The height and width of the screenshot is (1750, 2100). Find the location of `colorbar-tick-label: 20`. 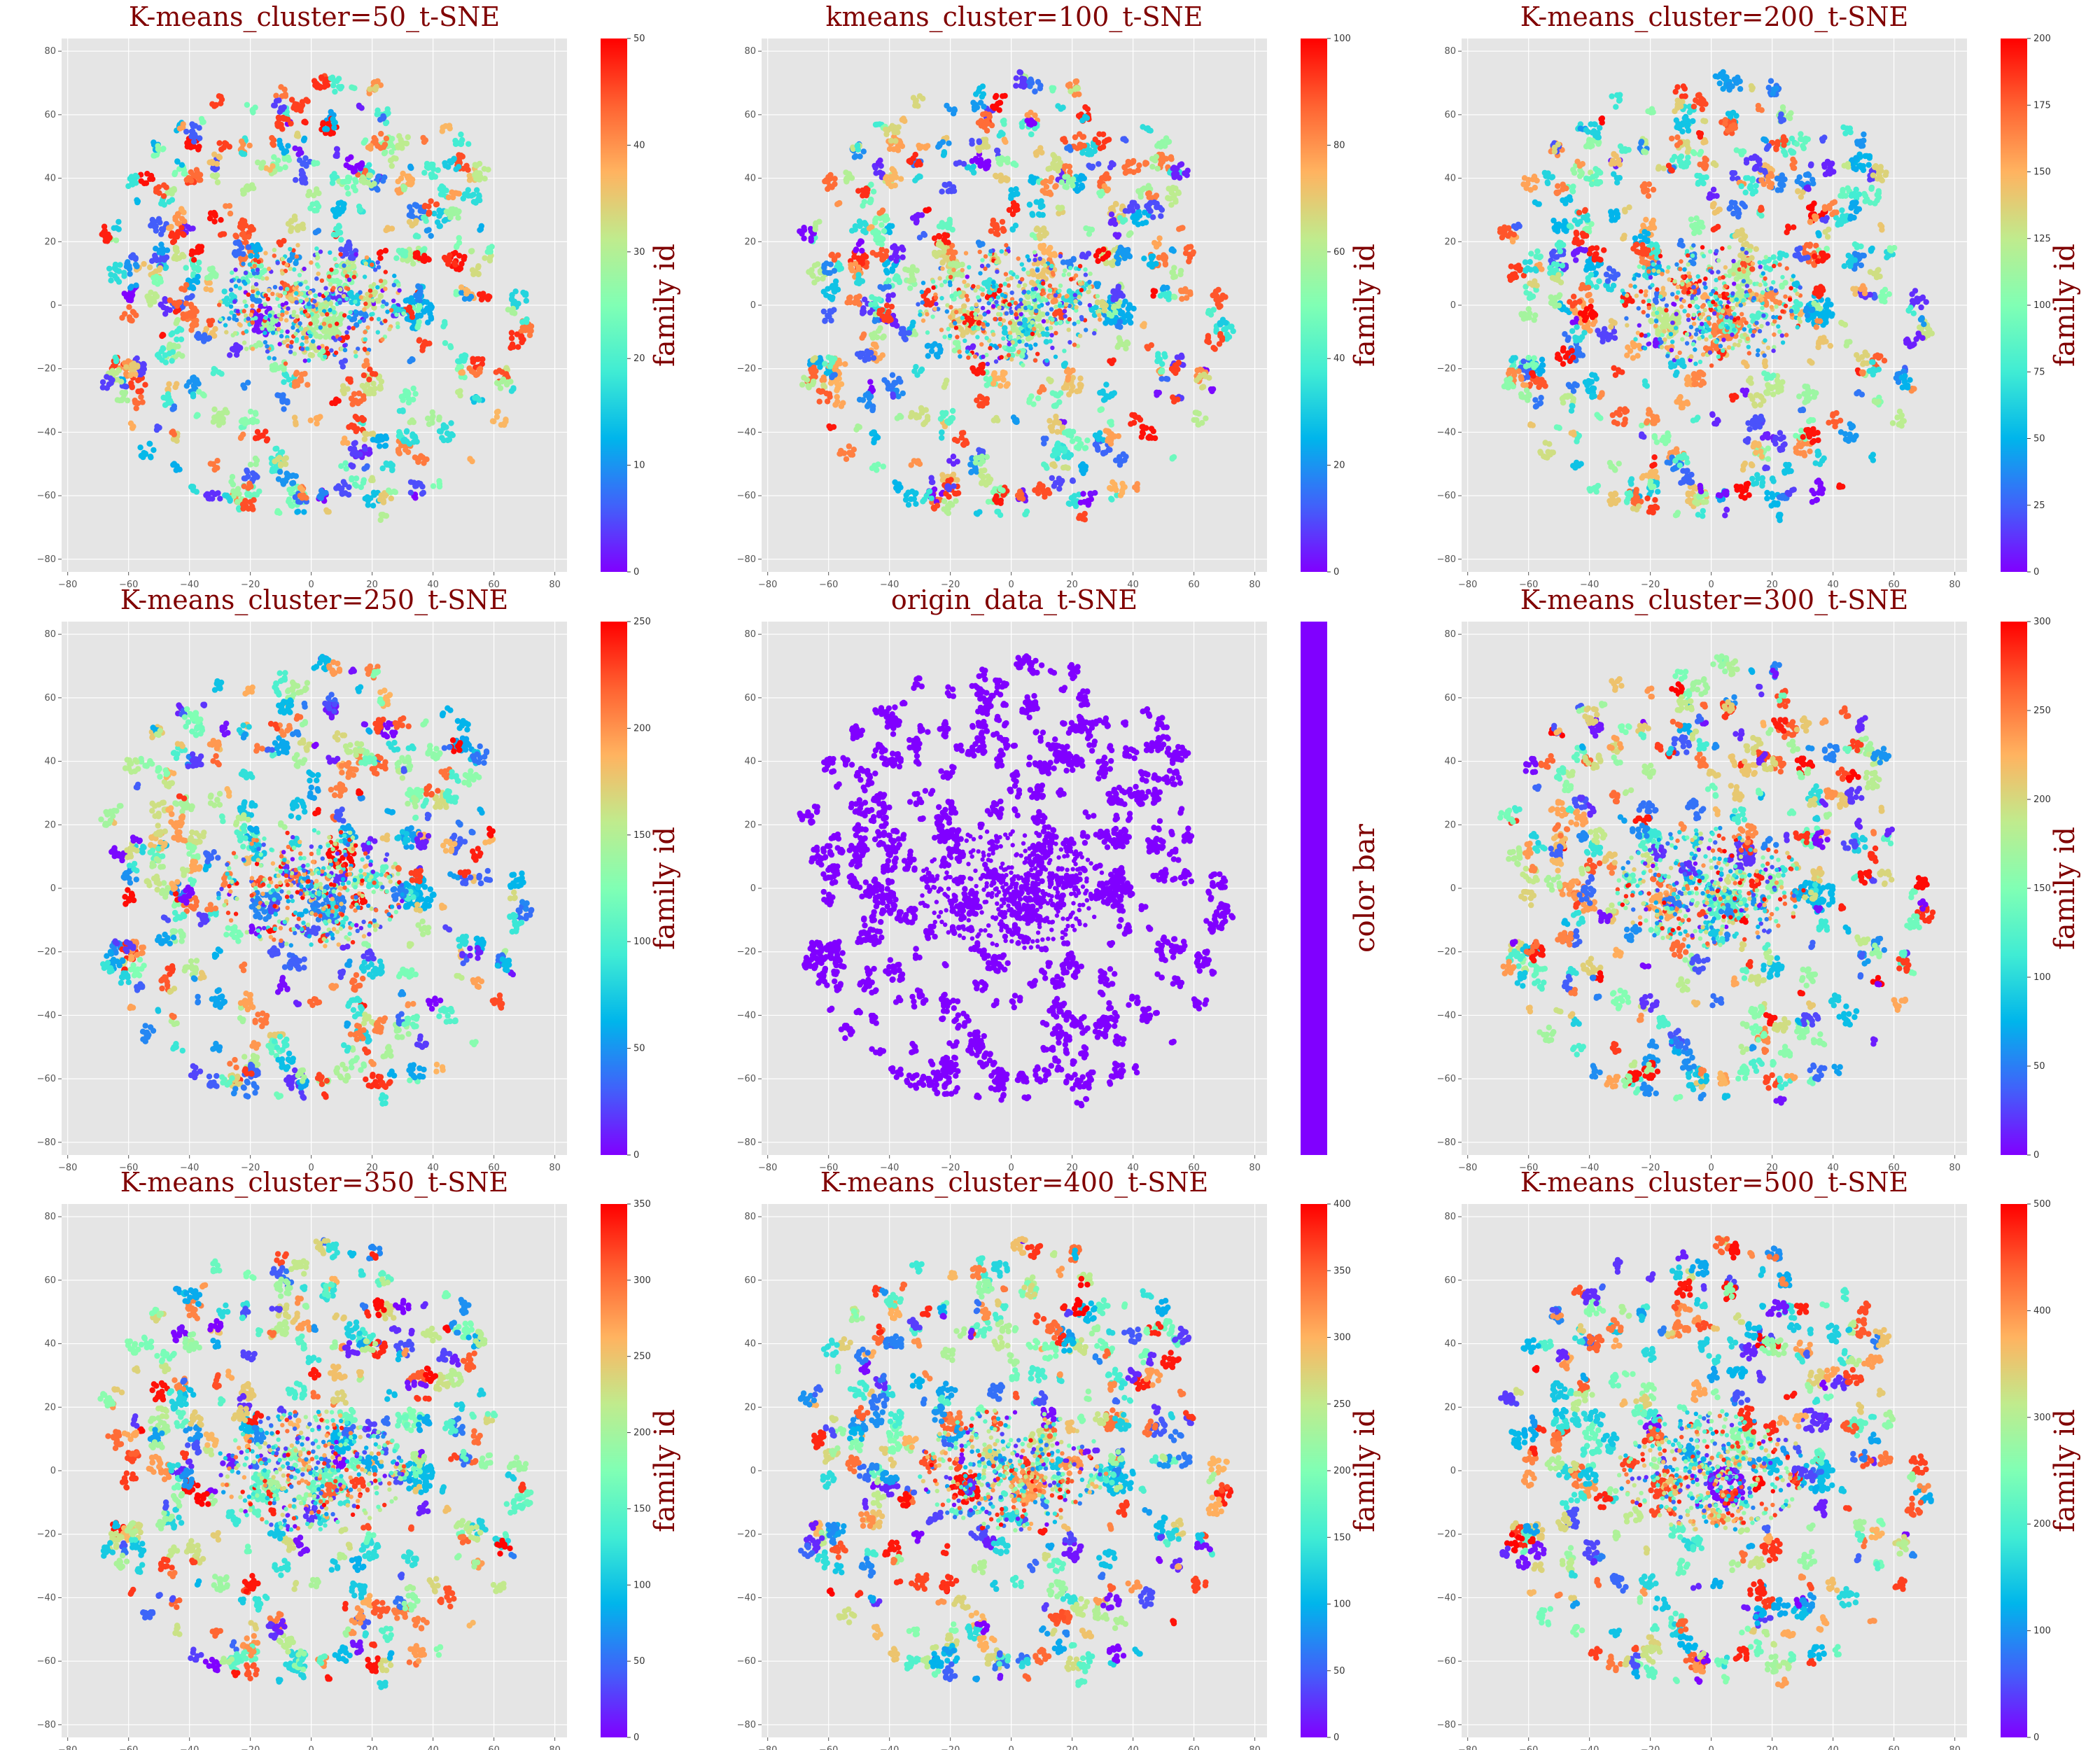

colorbar-tick-label: 20 is located at coordinates (639, 359).